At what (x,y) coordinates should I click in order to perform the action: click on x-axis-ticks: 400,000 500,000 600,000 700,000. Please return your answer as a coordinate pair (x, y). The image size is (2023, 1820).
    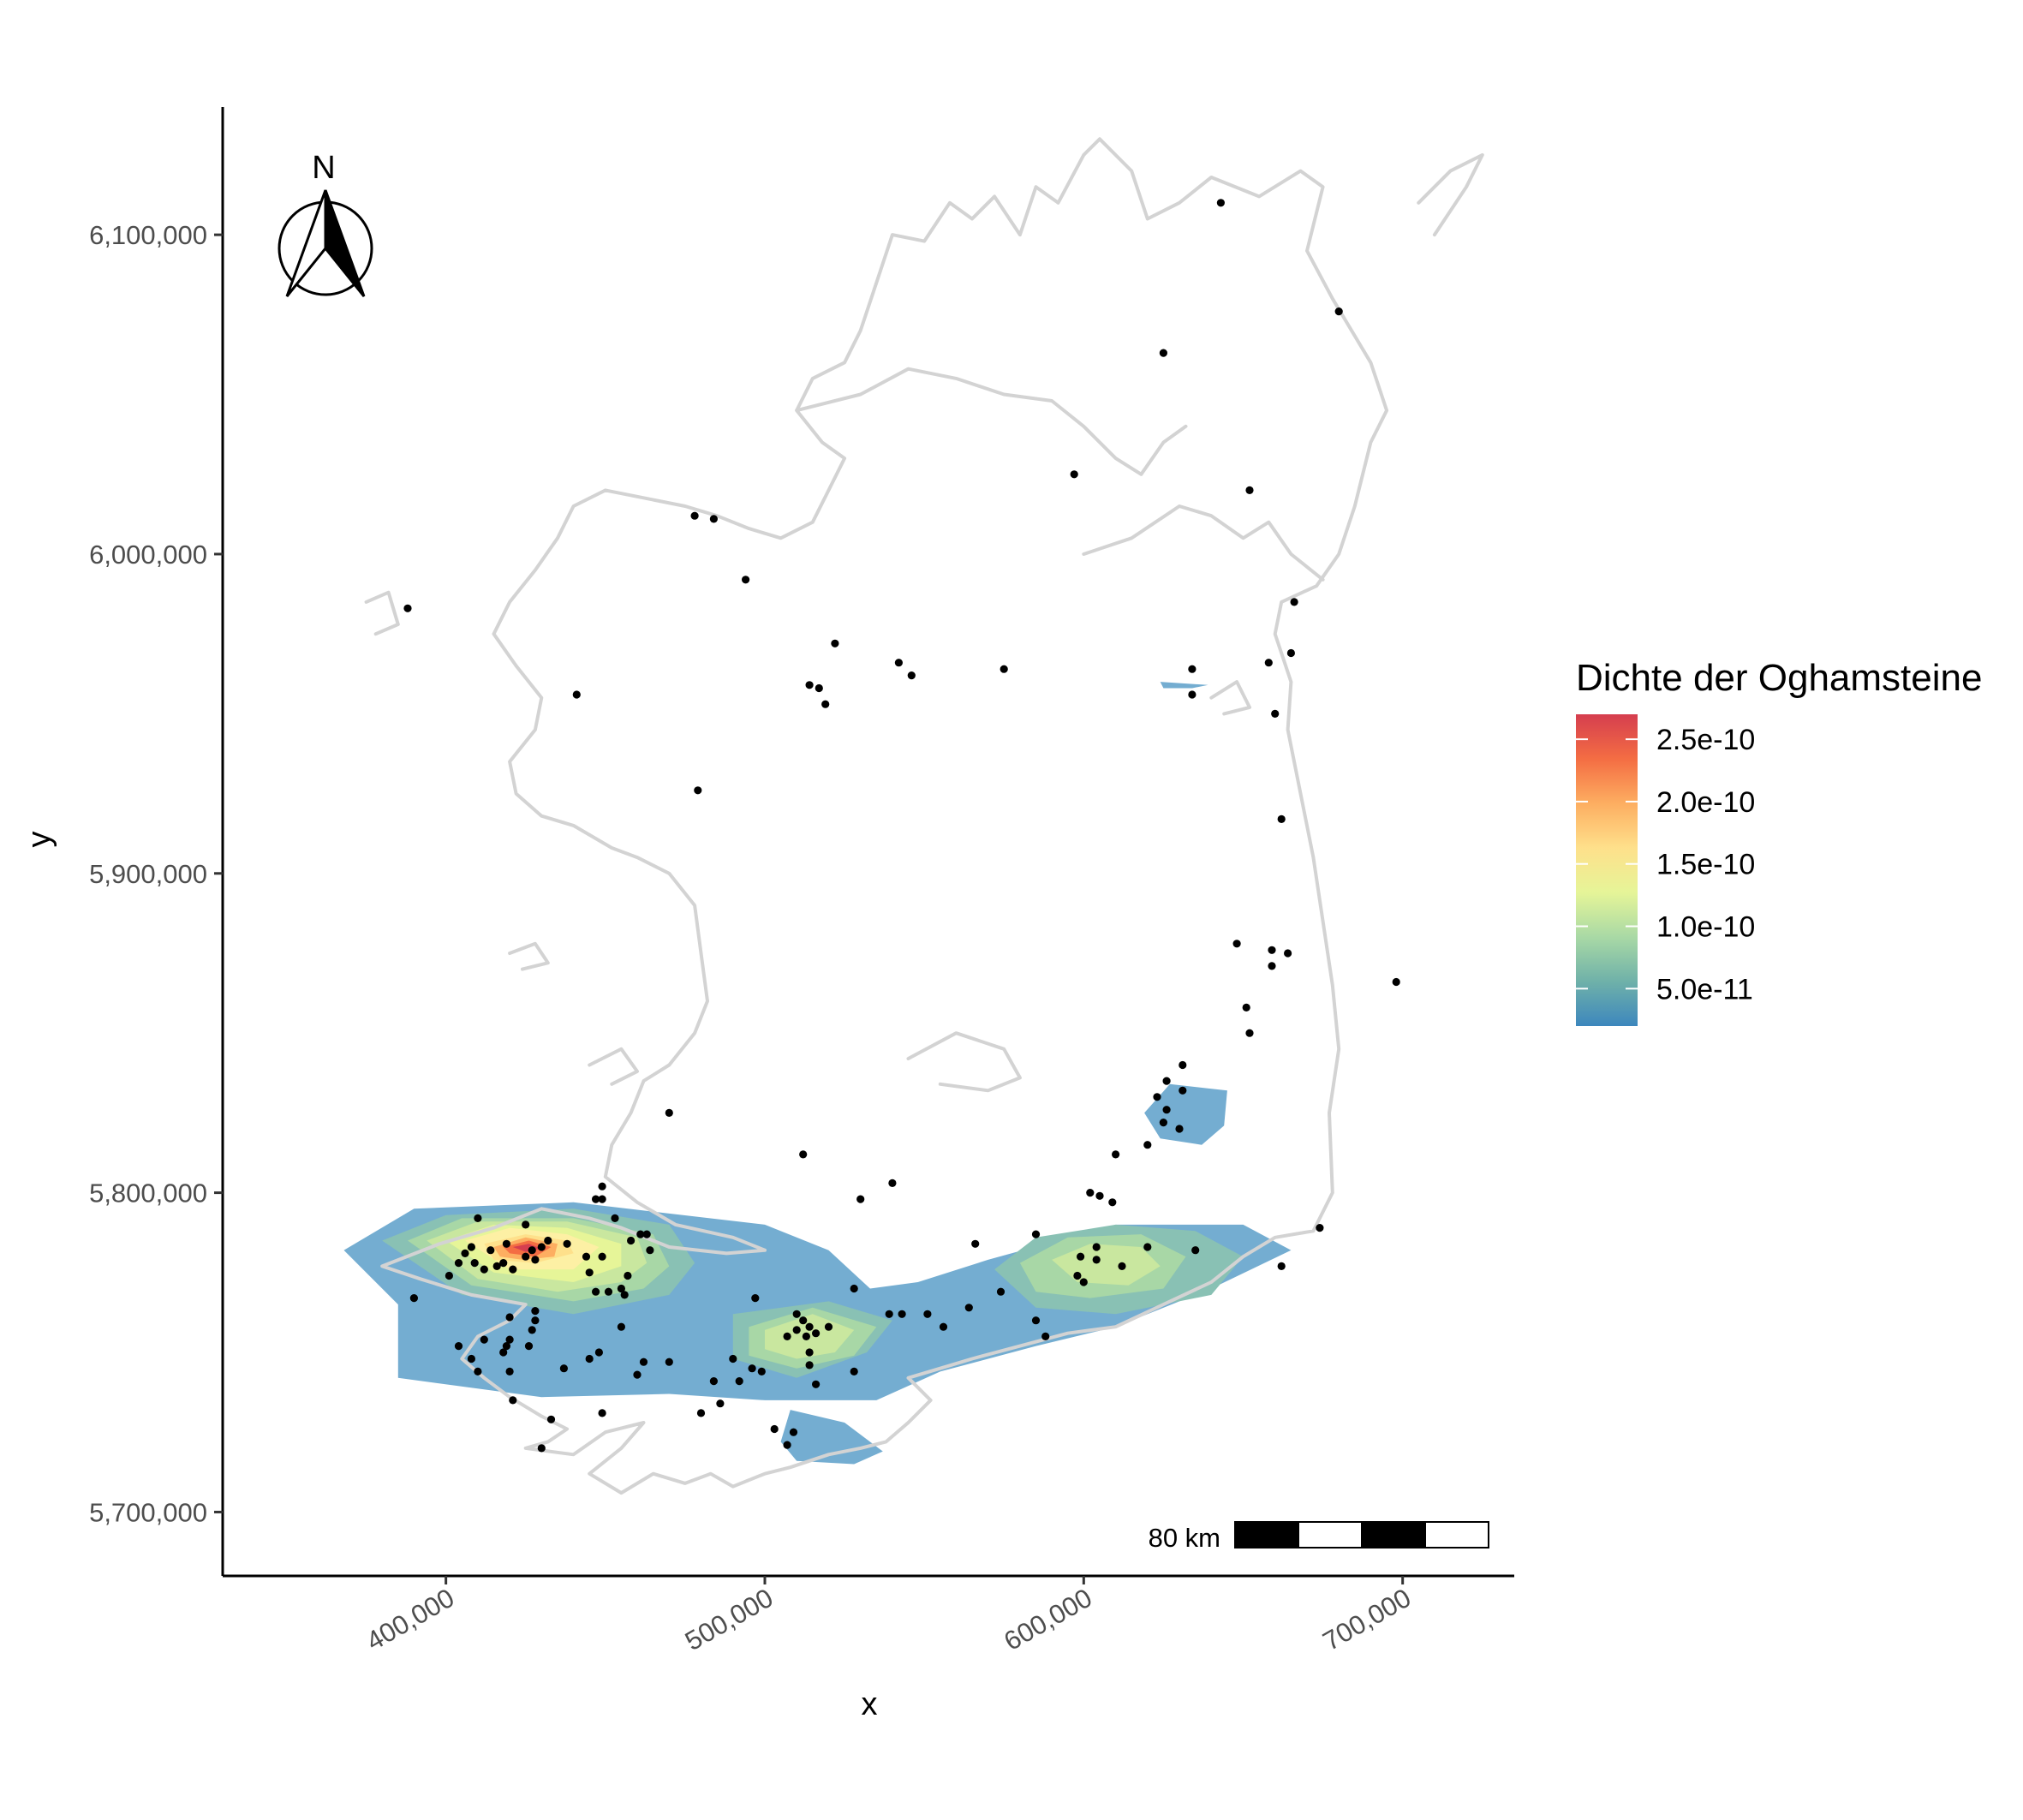
    Looking at the image, I should click on (888, 1616).